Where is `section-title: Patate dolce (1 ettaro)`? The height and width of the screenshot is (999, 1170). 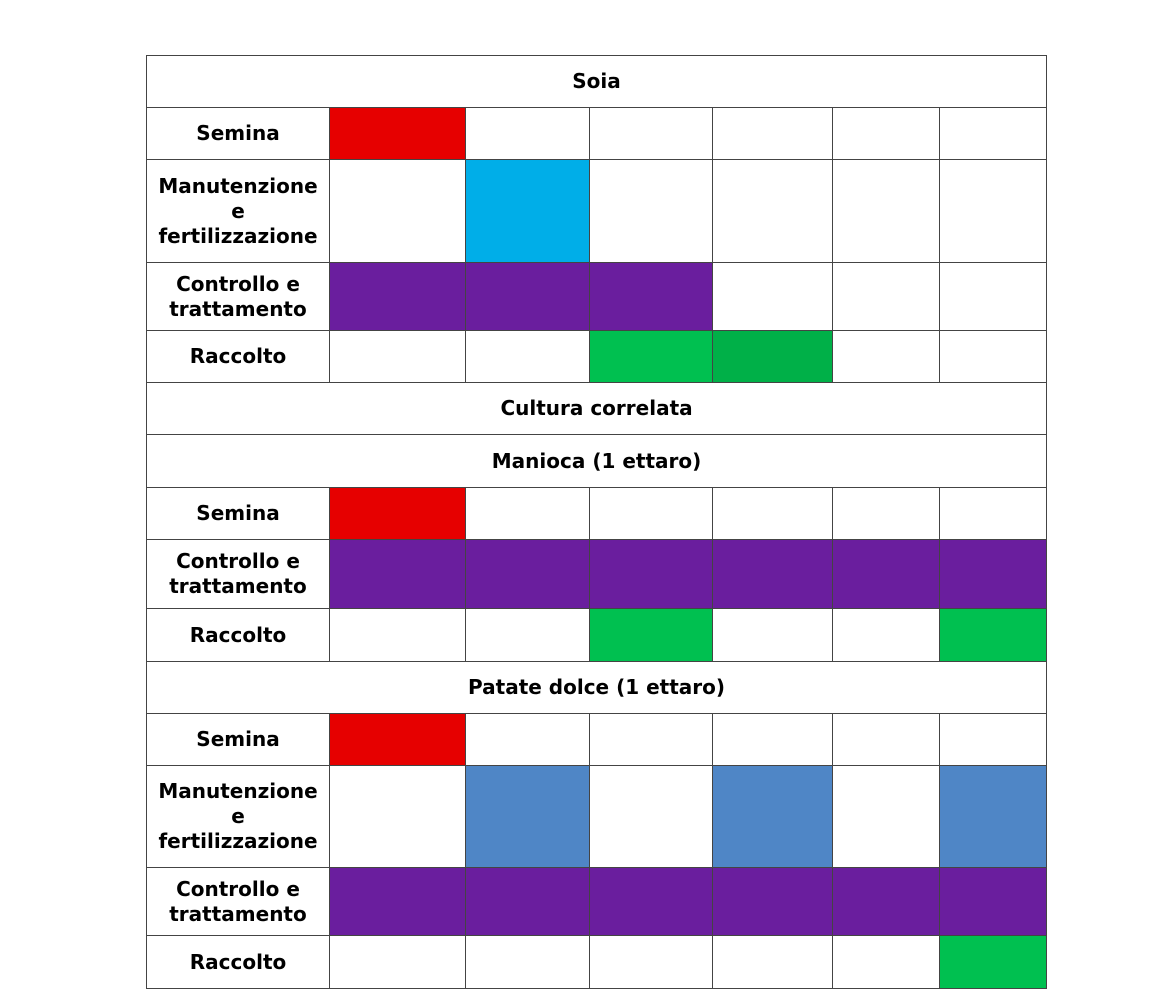 section-title: Patate dolce (1 ettaro) is located at coordinates (596, 687).